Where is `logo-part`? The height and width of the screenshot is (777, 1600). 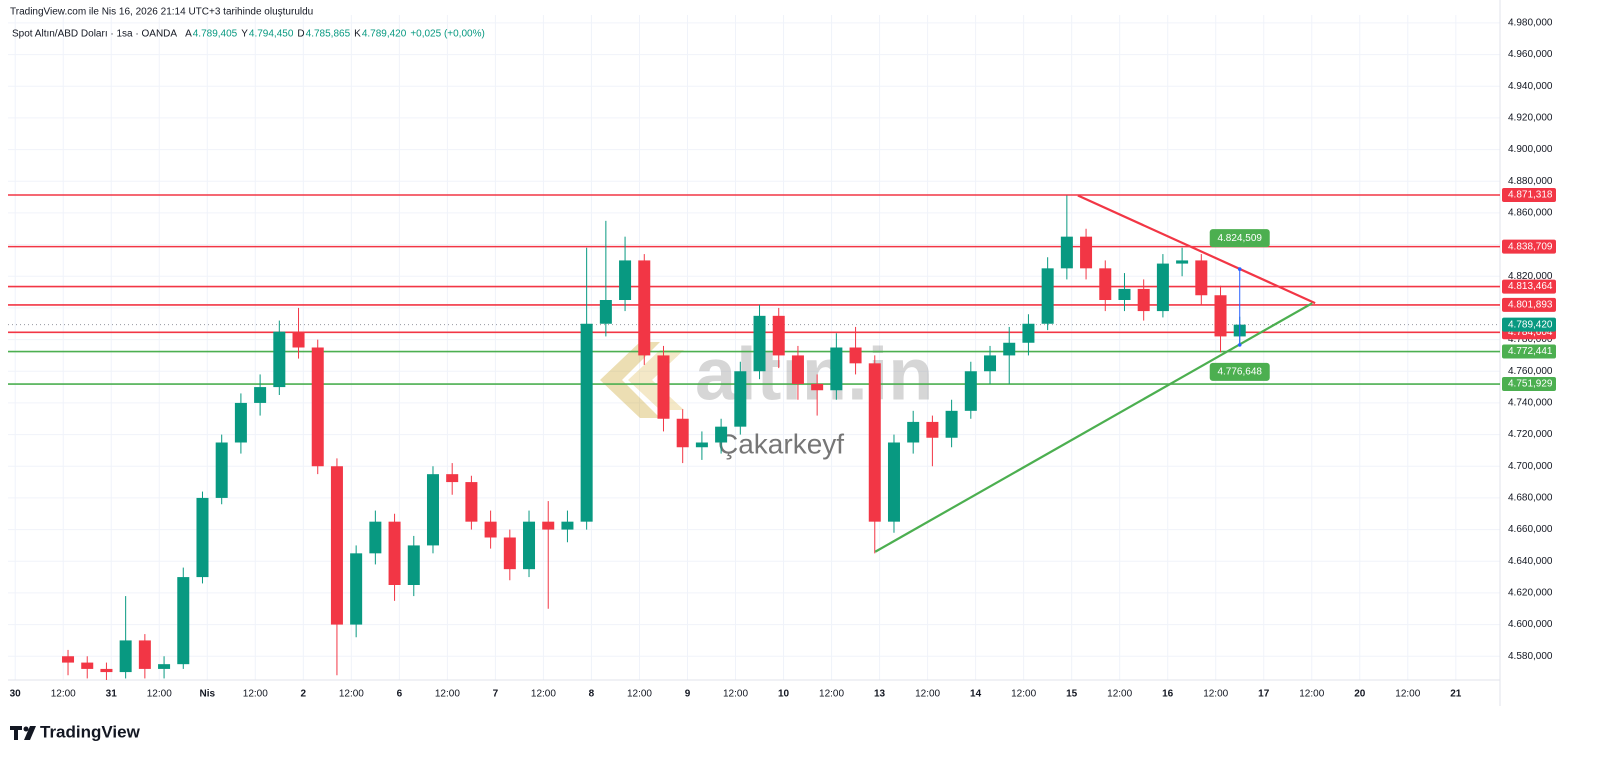 logo-part is located at coordinates (30, 733).